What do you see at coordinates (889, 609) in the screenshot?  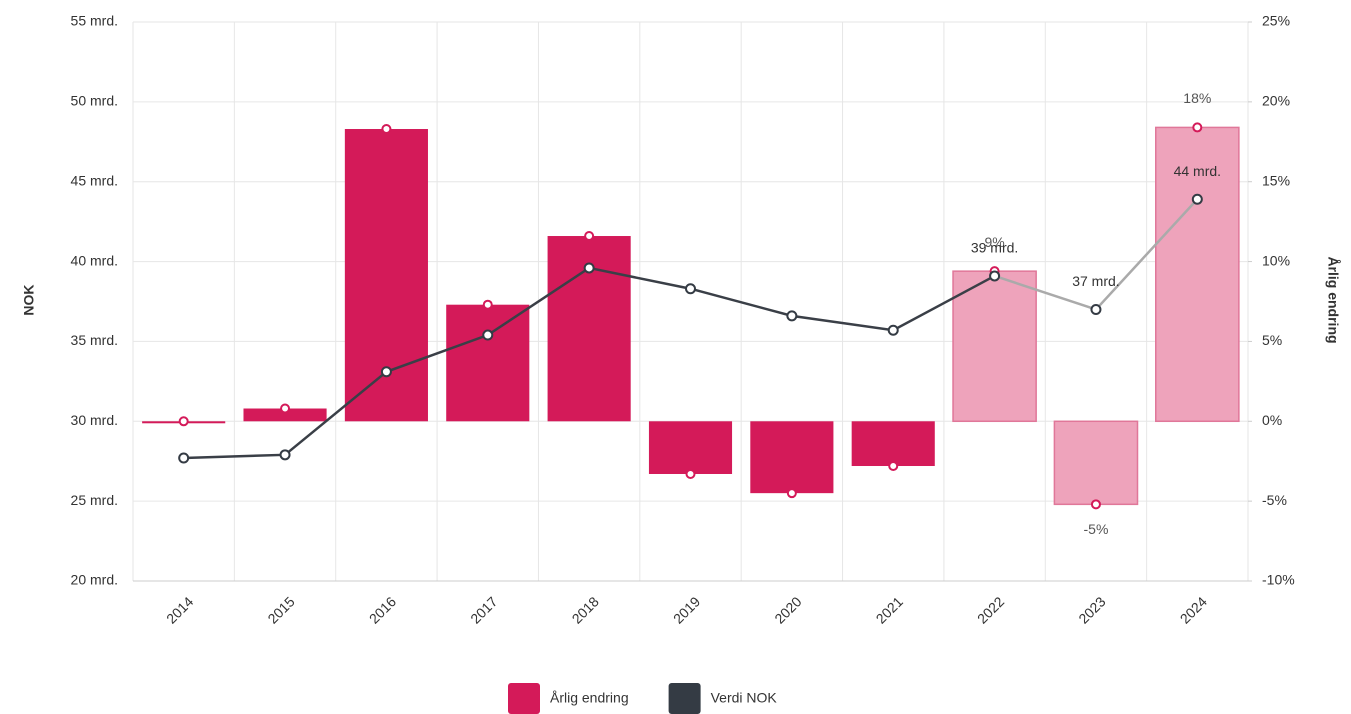 I see `x-tick-label: 2021` at bounding box center [889, 609].